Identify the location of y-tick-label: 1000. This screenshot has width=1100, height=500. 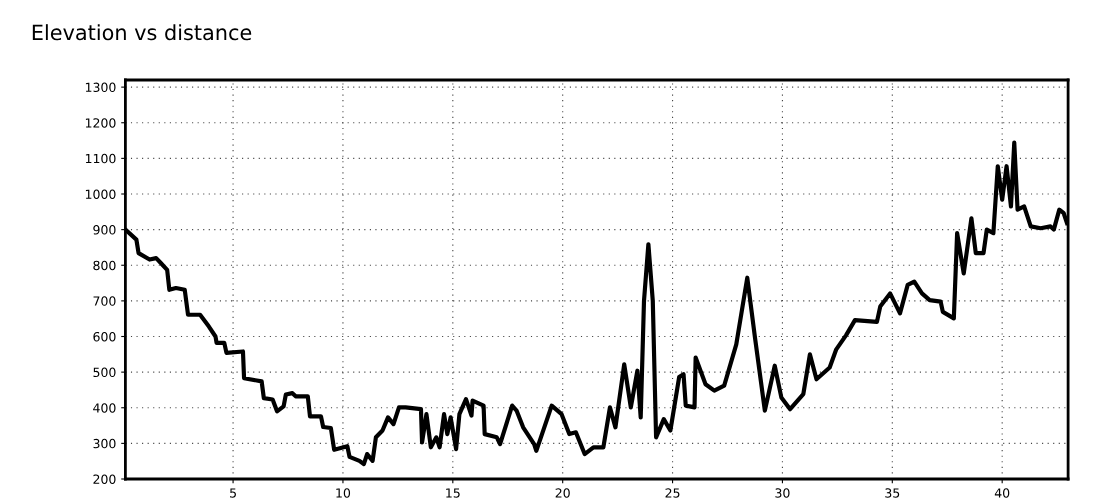
(100, 194).